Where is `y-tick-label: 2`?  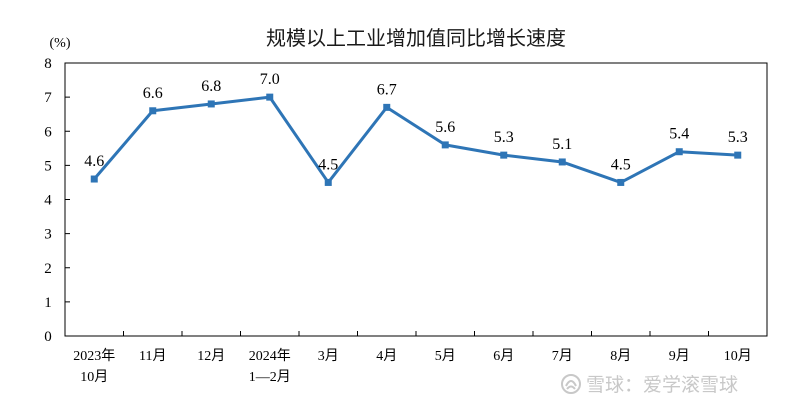
y-tick-label: 2 is located at coordinates (48, 269).